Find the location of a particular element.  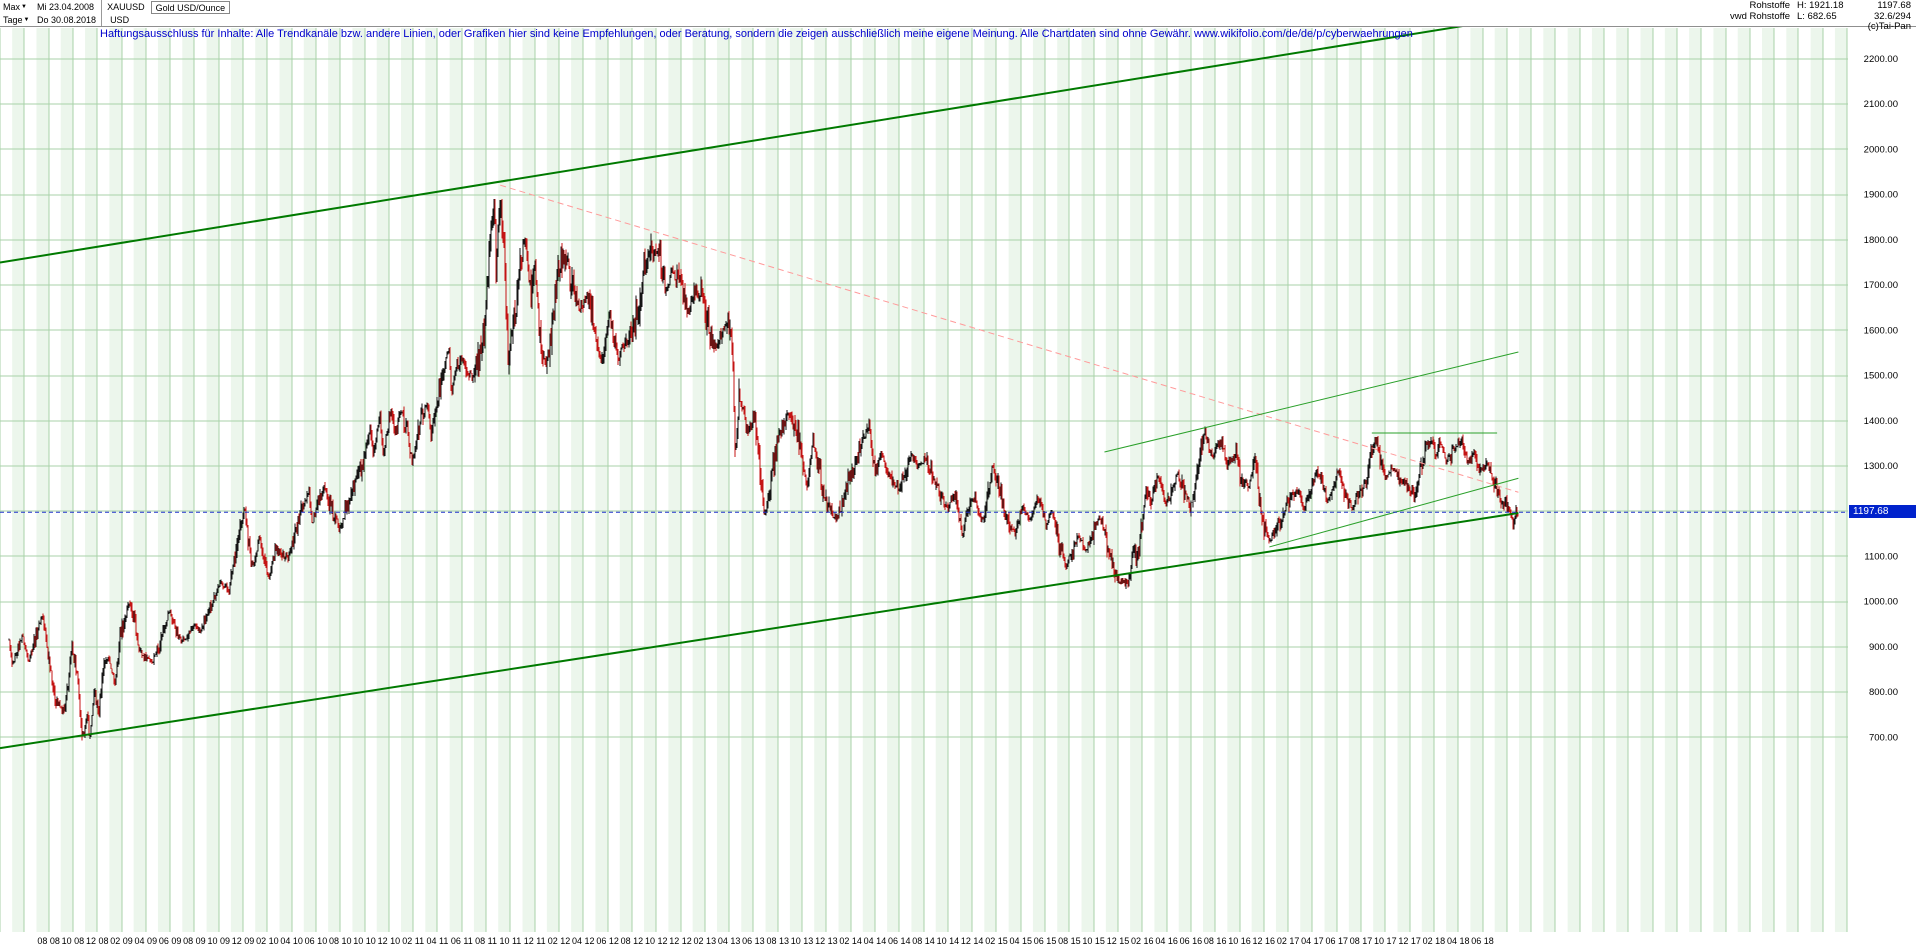

svg-text: 08 16 is located at coordinates (1215, 941).